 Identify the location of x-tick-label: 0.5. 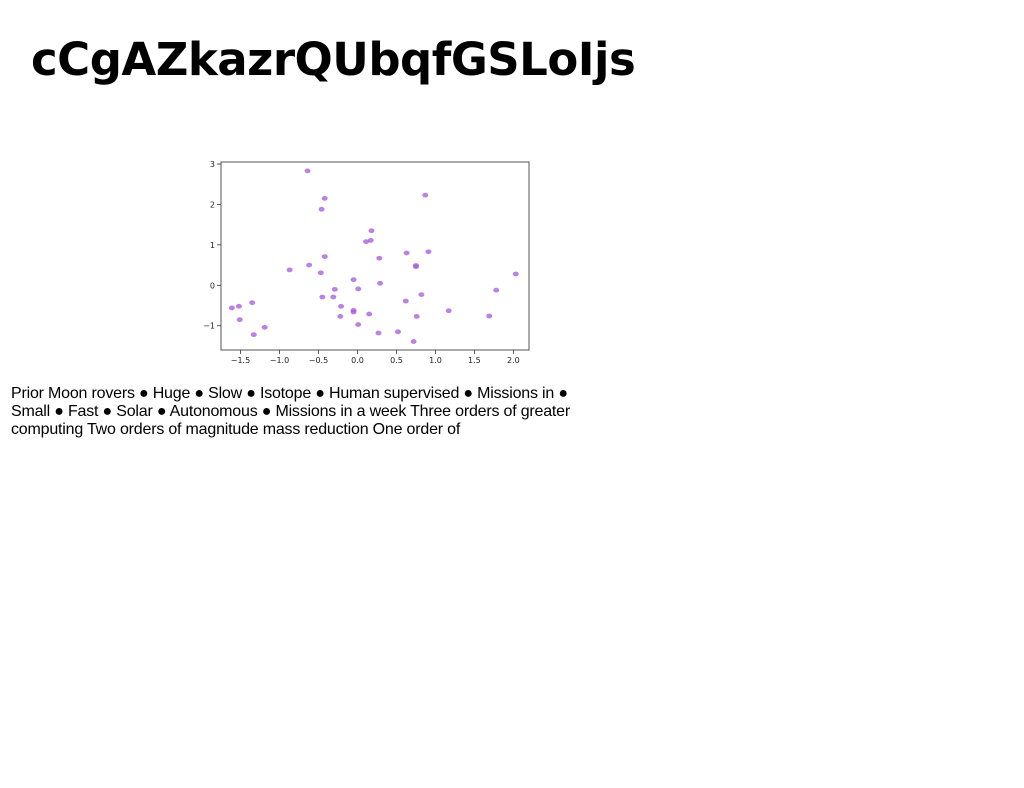
(396, 360).